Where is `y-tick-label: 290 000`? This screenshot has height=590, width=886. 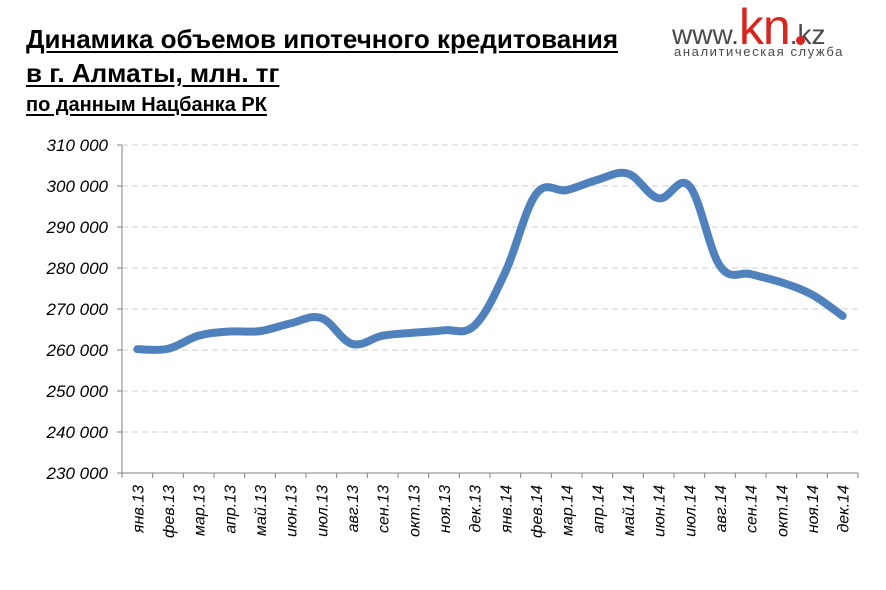 y-tick-label: 290 000 is located at coordinates (77, 227).